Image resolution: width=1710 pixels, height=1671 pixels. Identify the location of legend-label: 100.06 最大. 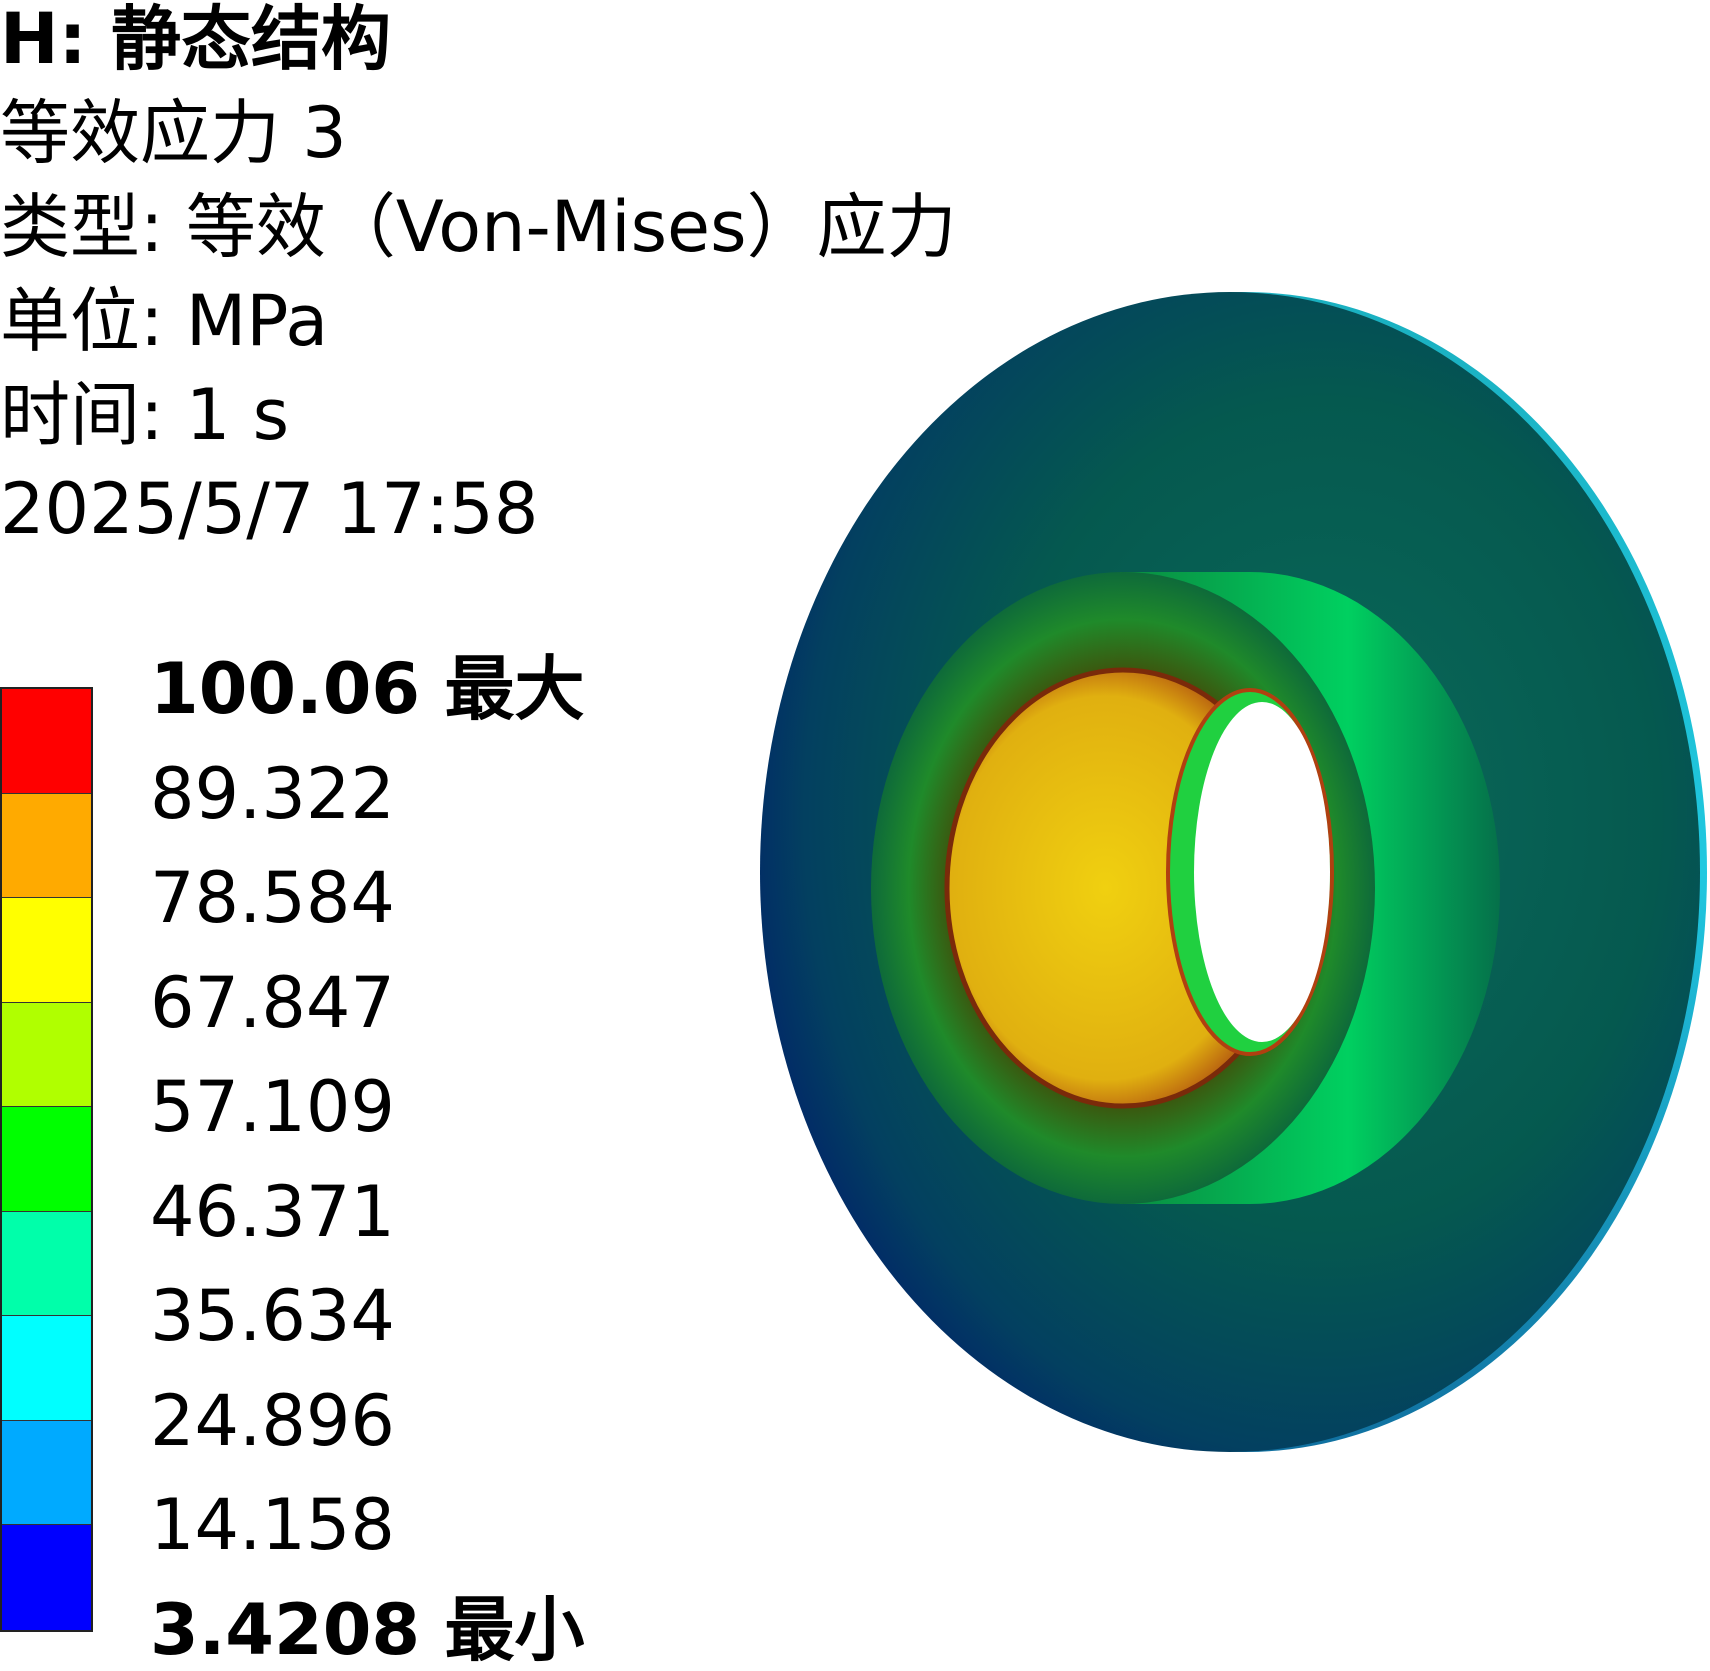
(367, 689).